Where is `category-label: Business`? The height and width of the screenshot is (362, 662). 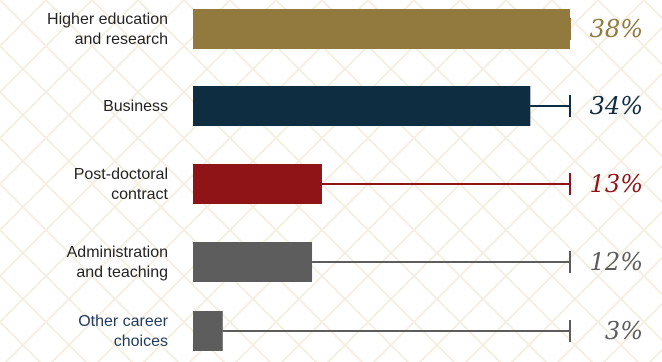
category-label: Business is located at coordinates (135, 106).